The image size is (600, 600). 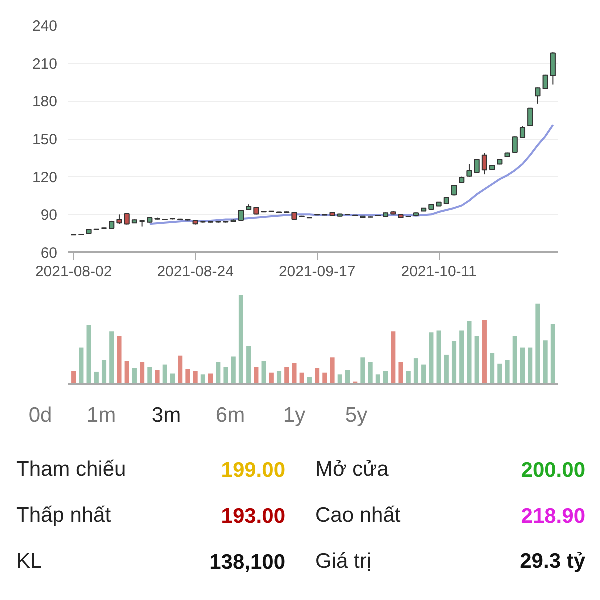 What do you see at coordinates (351, 175) in the screenshot?
I see `line-series` at bounding box center [351, 175].